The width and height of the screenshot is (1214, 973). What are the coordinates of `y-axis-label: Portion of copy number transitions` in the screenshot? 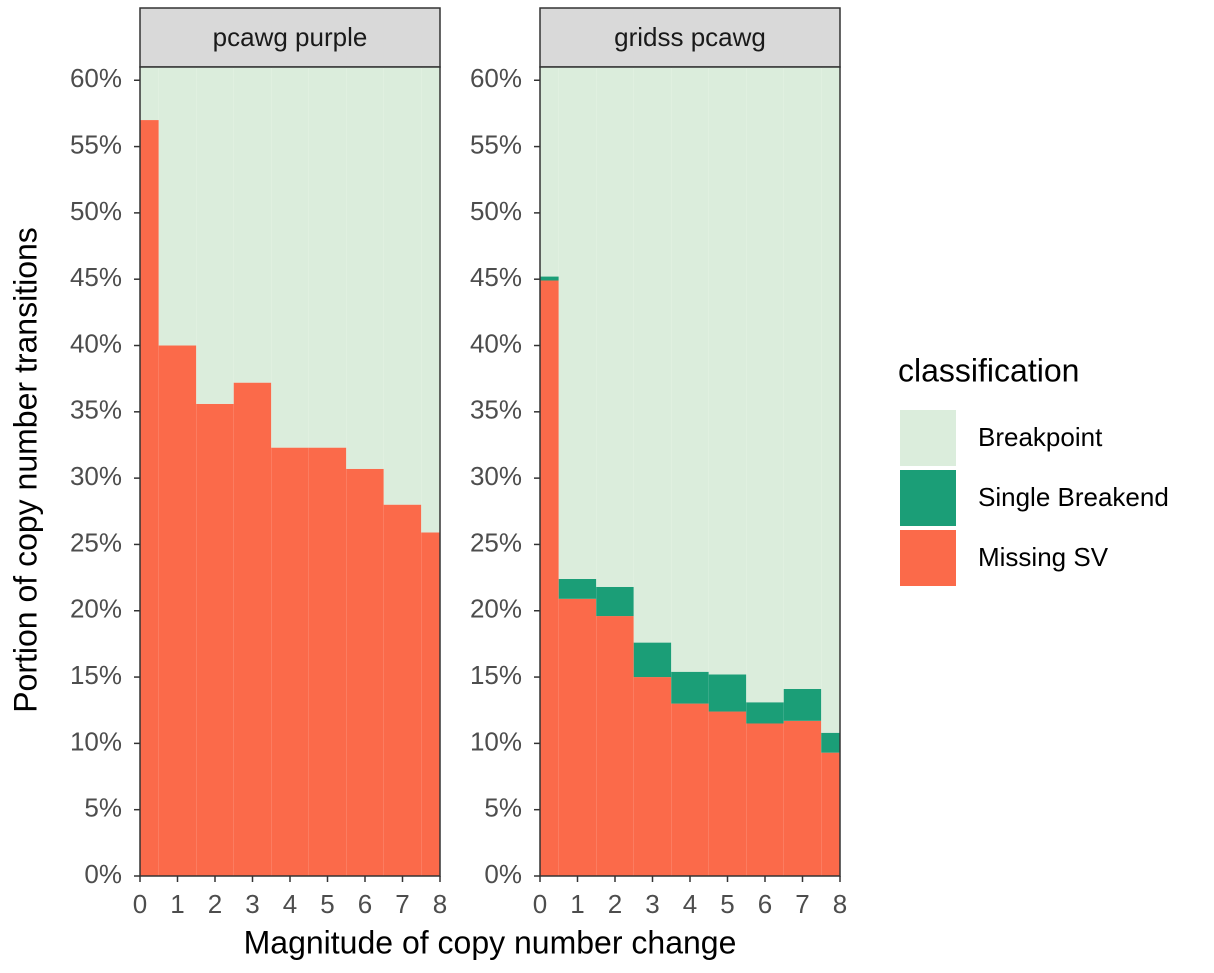 It's located at (25, 470).